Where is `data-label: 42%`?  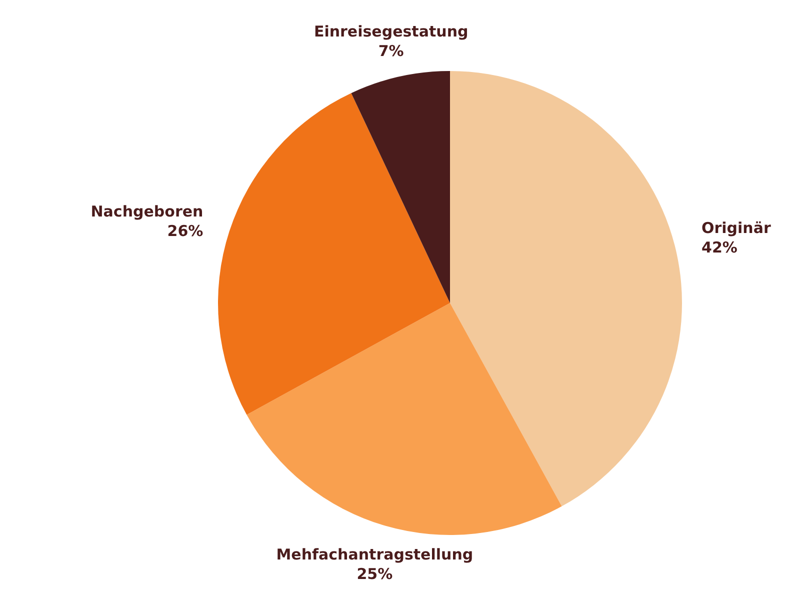
data-label: 42% is located at coordinates (720, 247).